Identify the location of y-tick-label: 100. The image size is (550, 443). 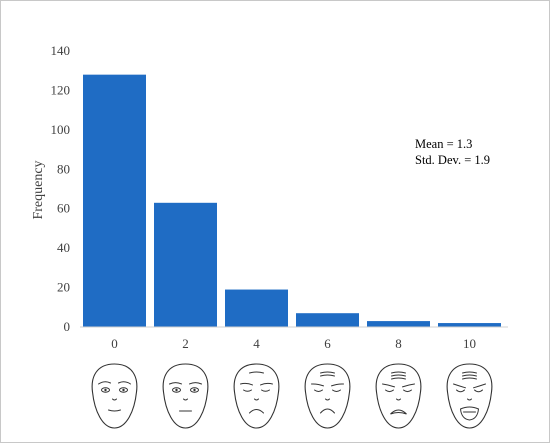
(61, 129).